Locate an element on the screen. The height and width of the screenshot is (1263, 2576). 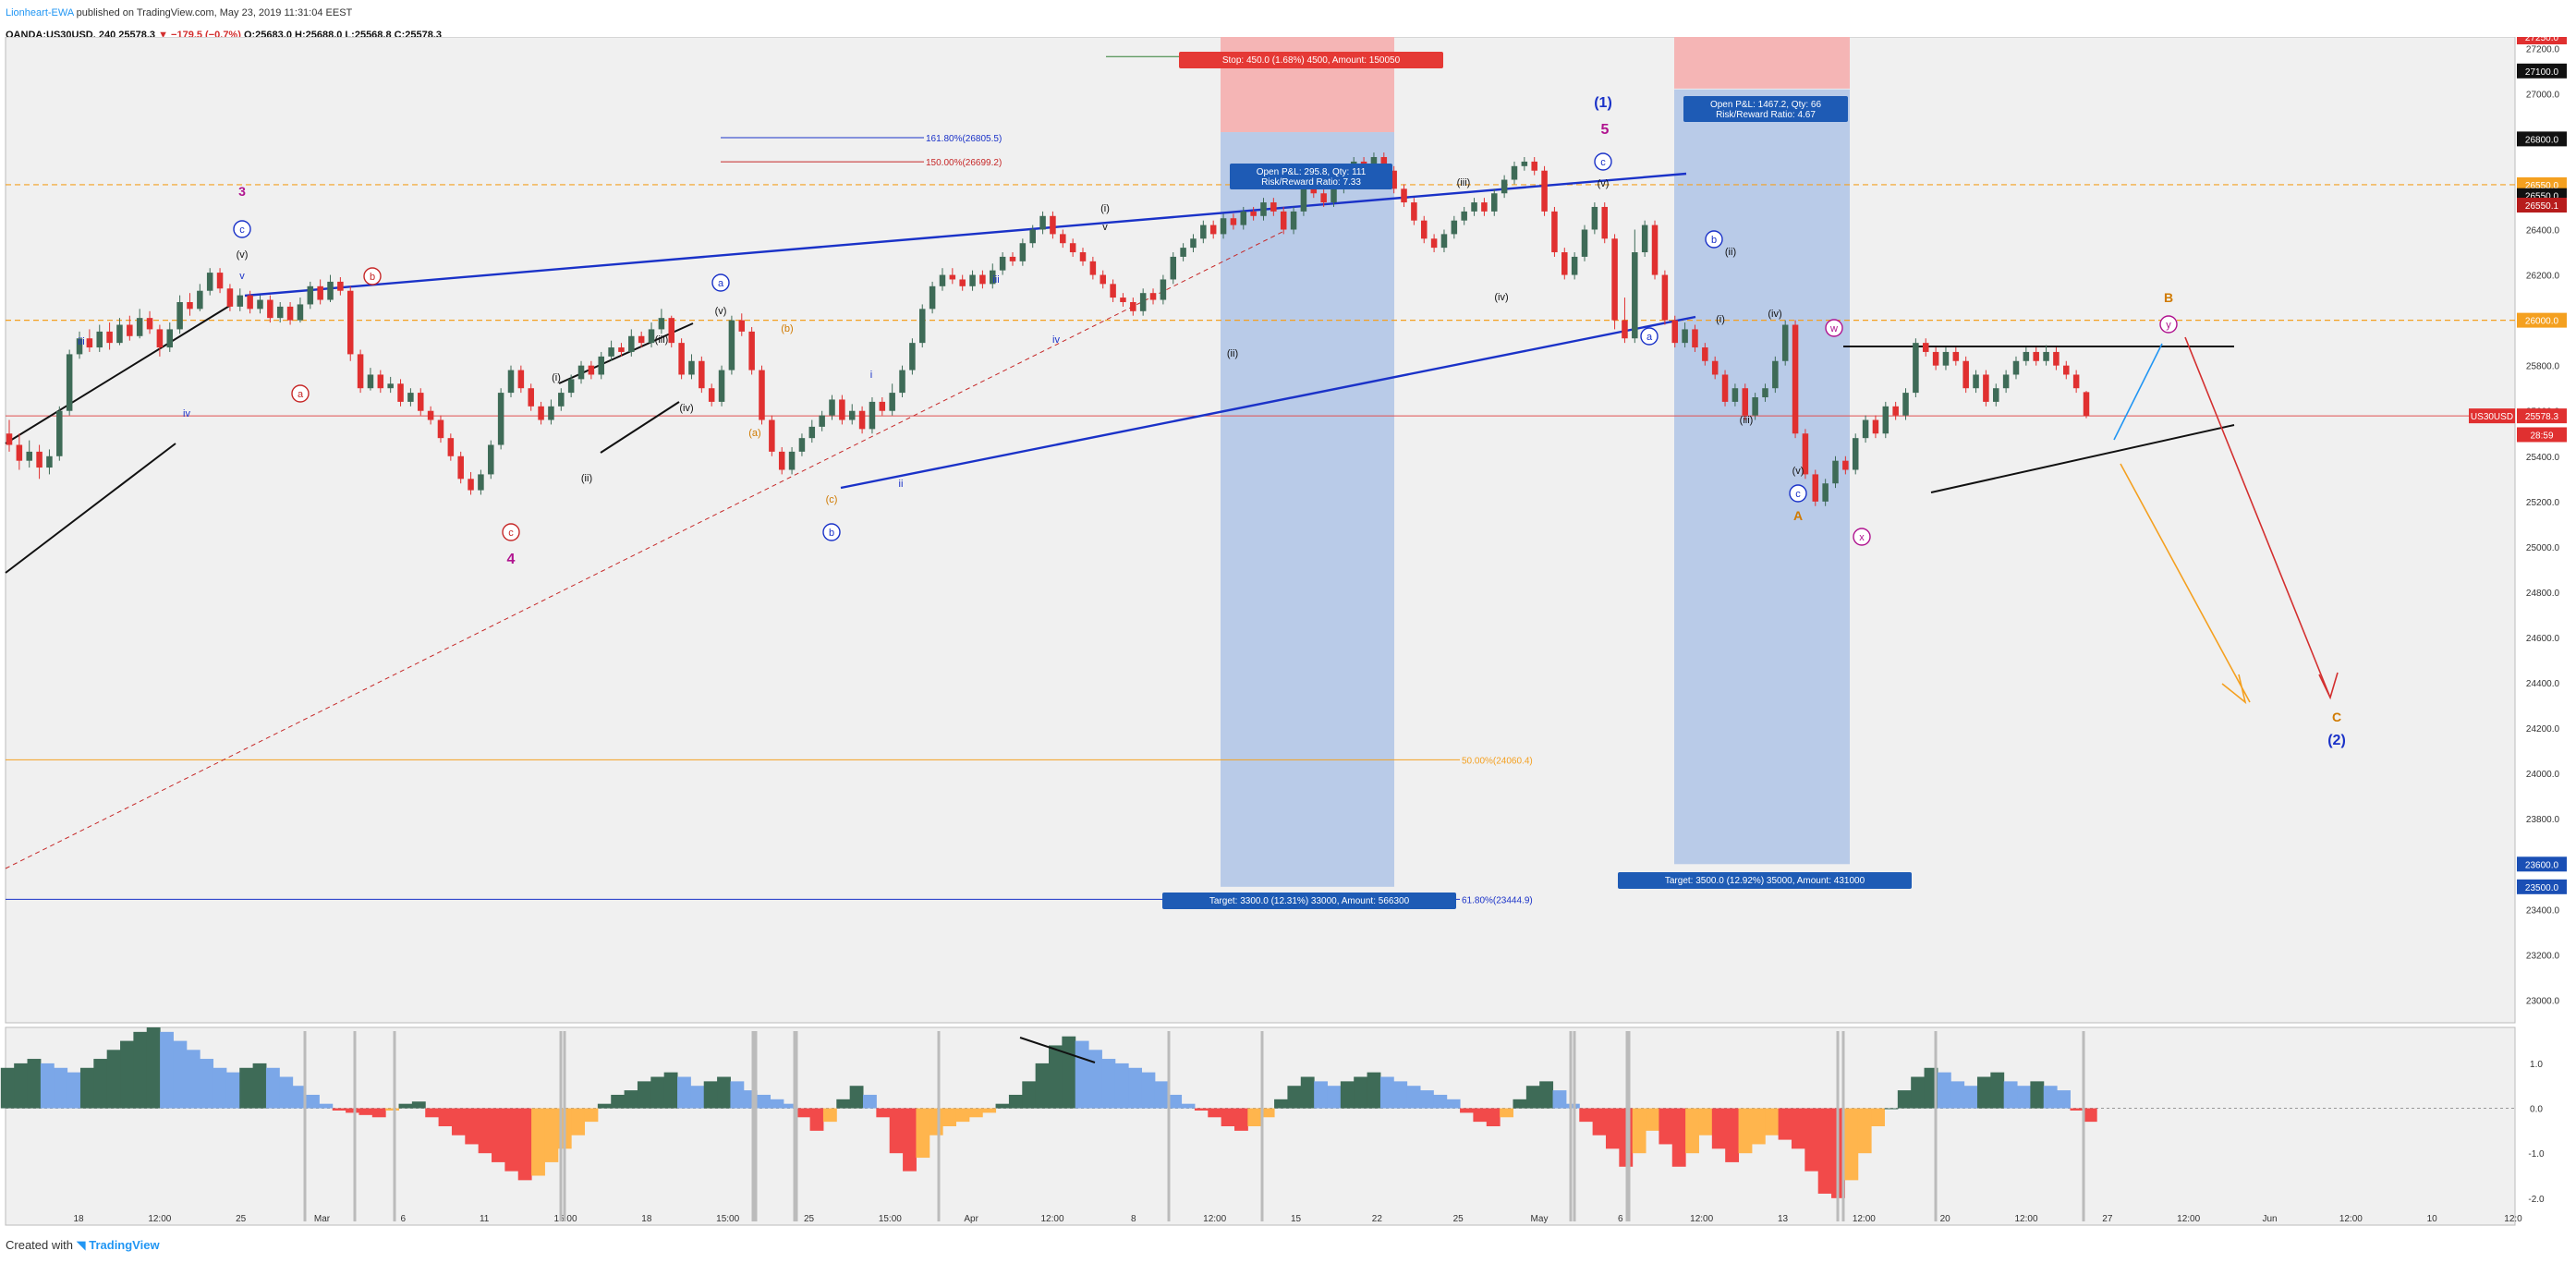
wave-label-text: a is located at coordinates (1649, 337).